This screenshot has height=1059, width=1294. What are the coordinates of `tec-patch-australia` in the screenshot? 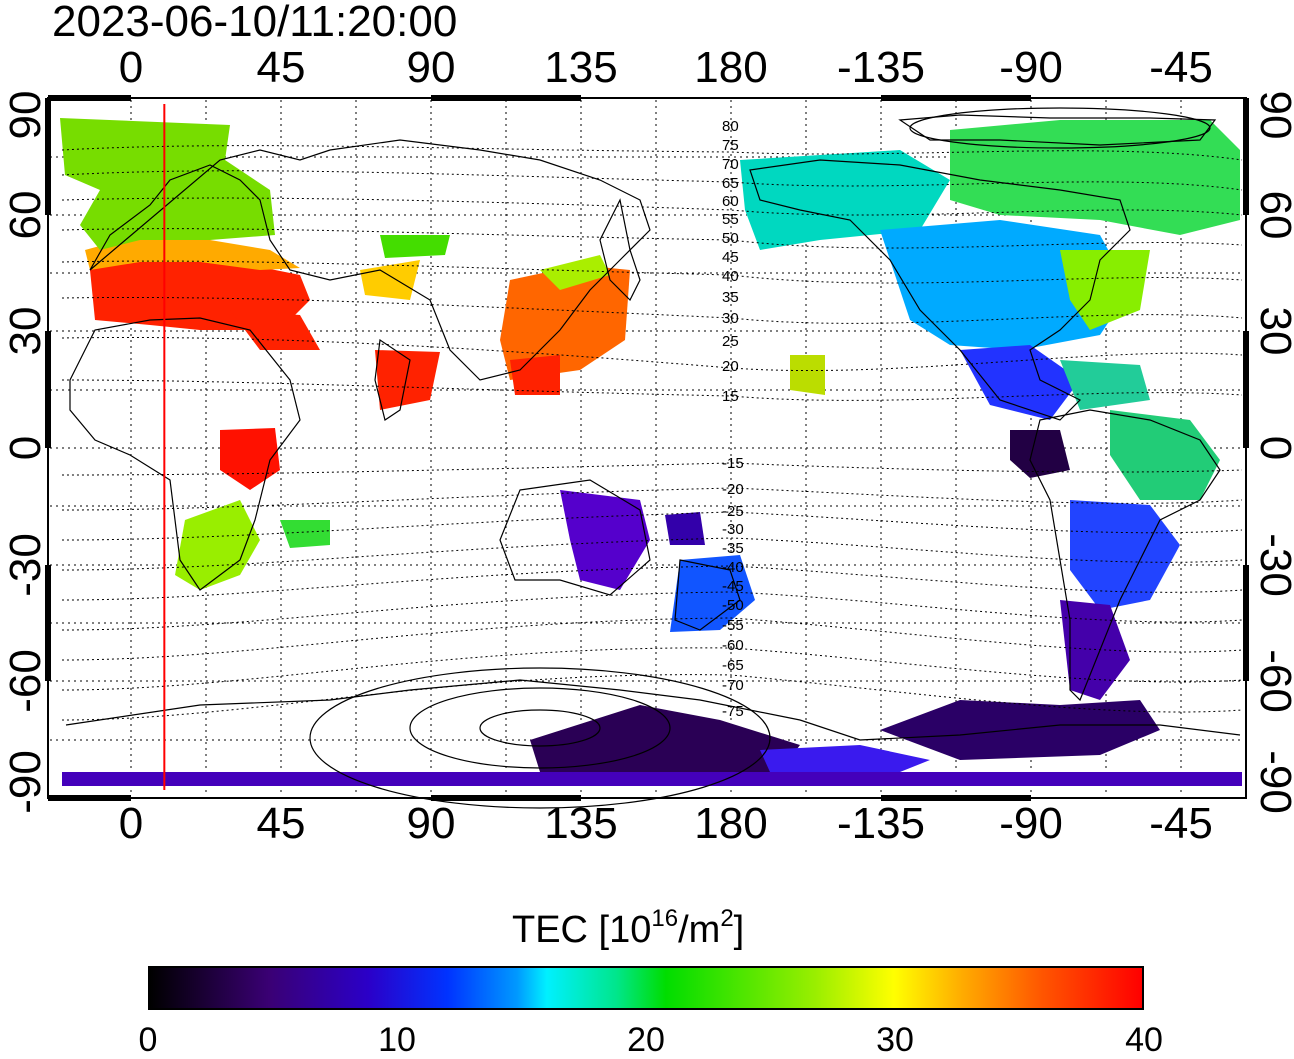 It's located at (605, 540).